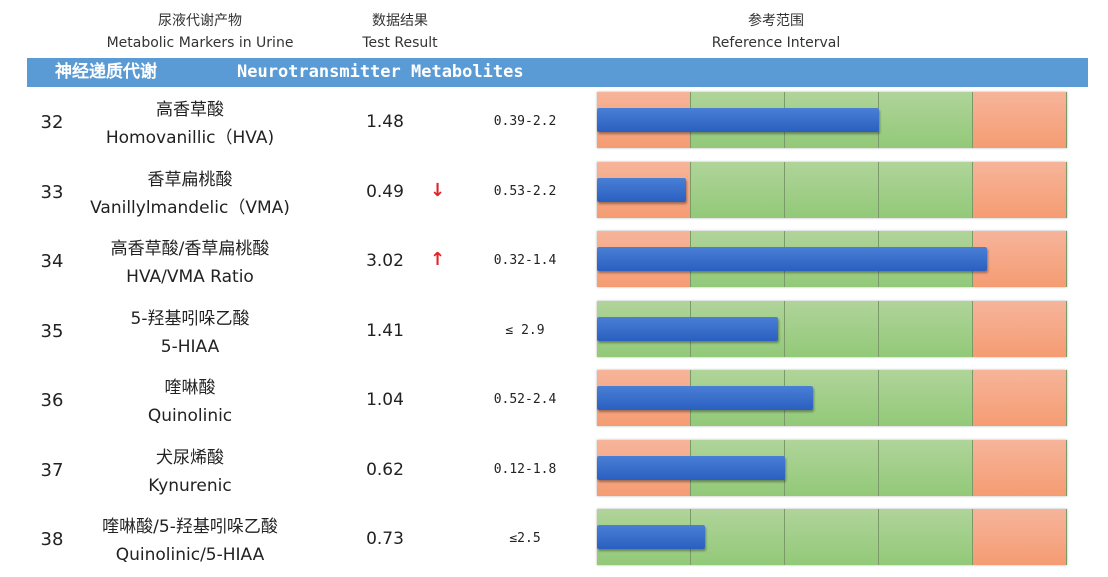  What do you see at coordinates (190, 541) in the screenshot?
I see `marker-name: 喹啉酸/5-羟基吲哚乙酸 Quinolinic/5-HIAA` at bounding box center [190, 541].